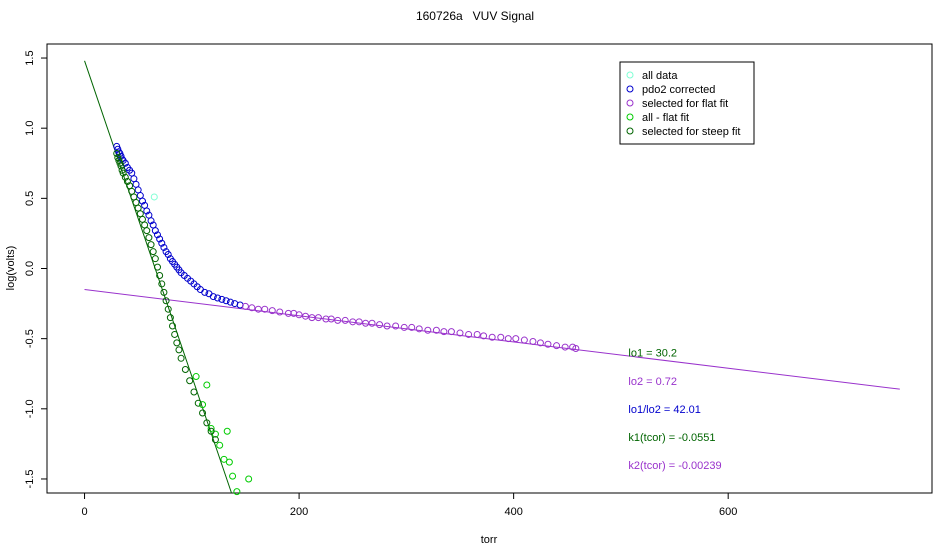 The width and height of the screenshot is (950, 550). What do you see at coordinates (30, 128) in the screenshot?
I see `y-tick-label: 1.0` at bounding box center [30, 128].